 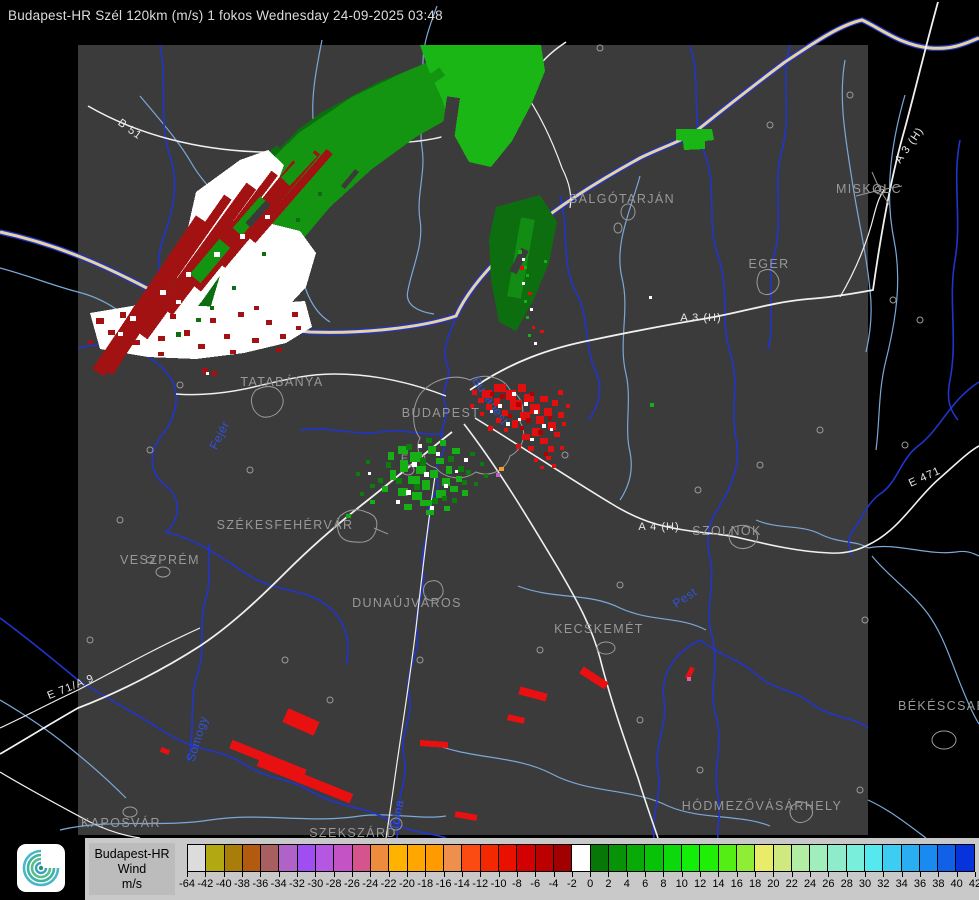 I want to click on scale-tick-label: 40, so click(x=956, y=884).